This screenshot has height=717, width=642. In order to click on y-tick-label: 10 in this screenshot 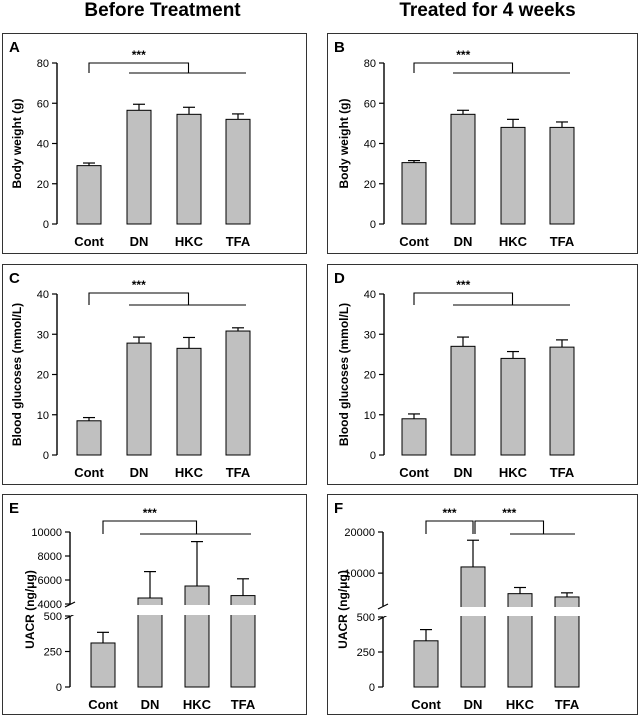, I will do `click(43, 416)`.